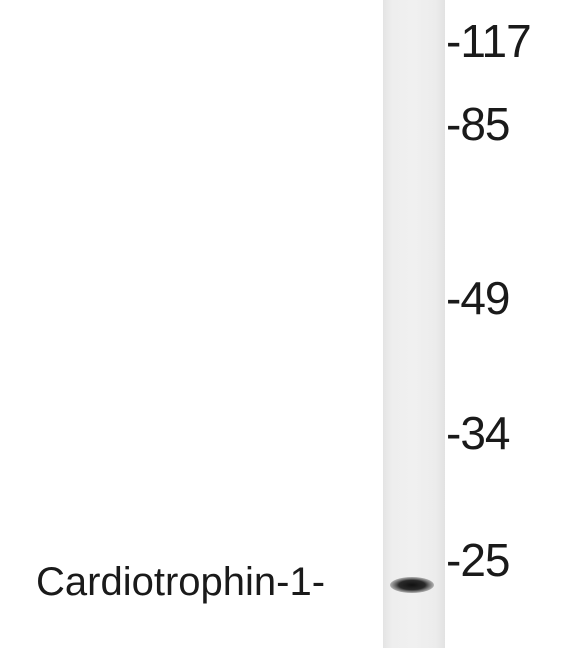 The image size is (585, 648). What do you see at coordinates (478, 298) in the screenshot?
I see `marker-49-label: -49` at bounding box center [478, 298].